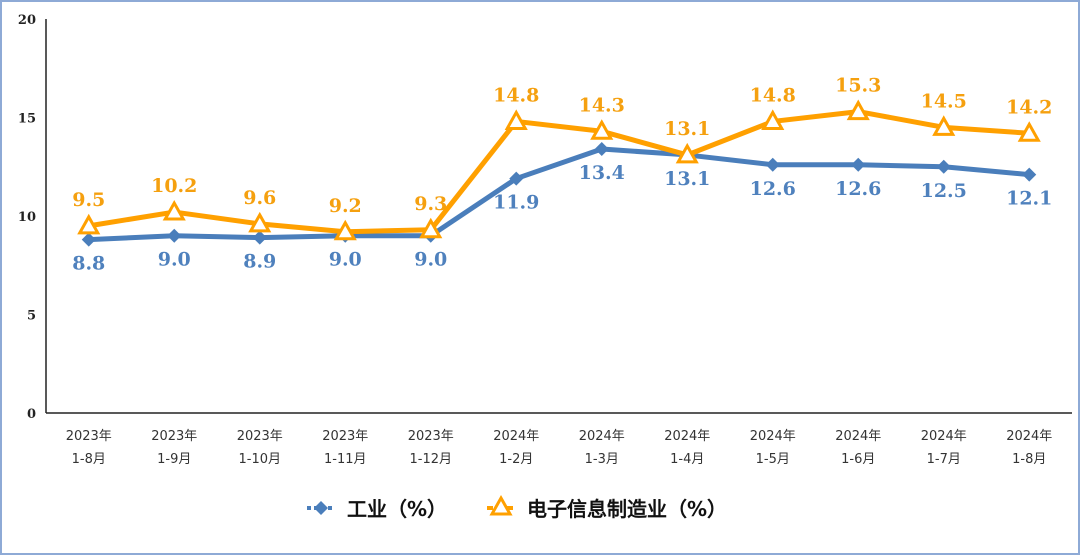 The height and width of the screenshot is (555, 1080). Describe the element at coordinates (687, 129) in the screenshot. I see `data-label-1: 13.1` at that location.